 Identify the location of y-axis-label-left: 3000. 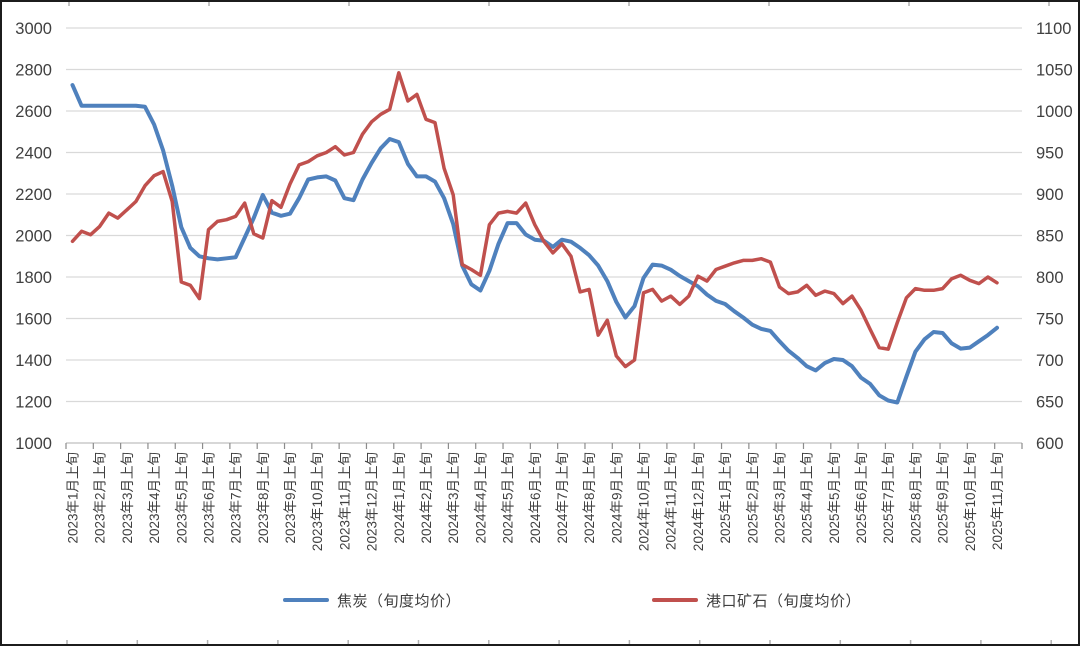
(33, 29).